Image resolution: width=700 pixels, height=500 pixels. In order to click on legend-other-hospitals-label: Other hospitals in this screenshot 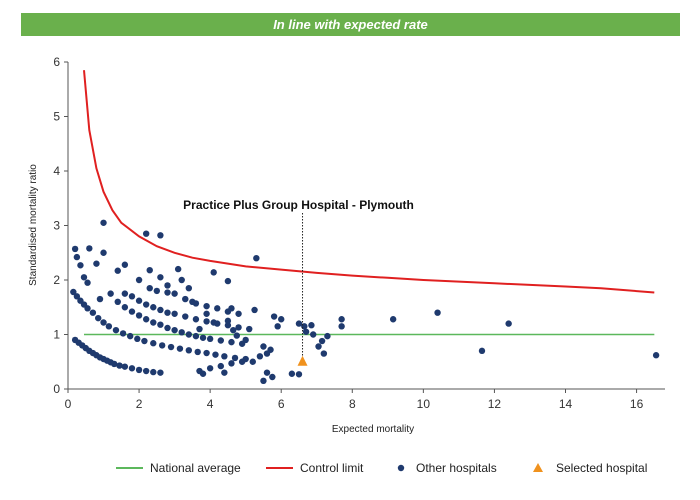, I will do `click(456, 468)`.